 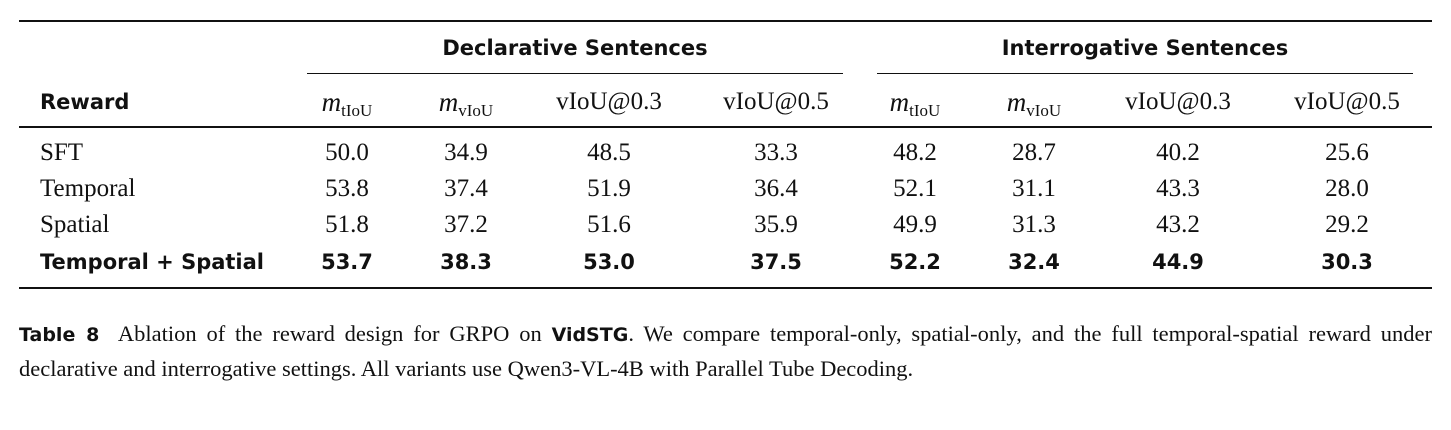 I want to click on table-cell: 44.9, so click(x=1178, y=262).